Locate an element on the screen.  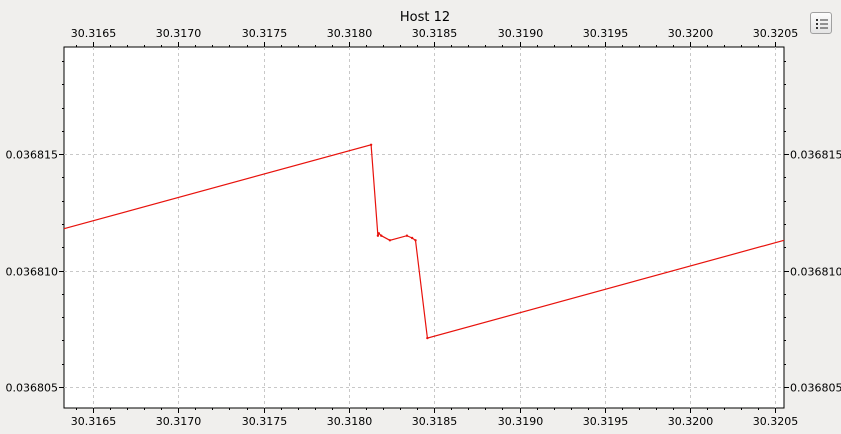
x-tick-label-bottom: 30.3205 is located at coordinates (776, 421).